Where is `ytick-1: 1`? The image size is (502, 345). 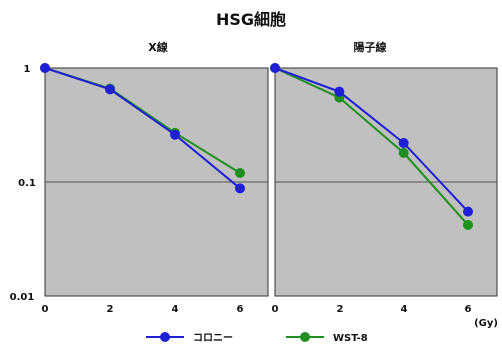 ytick-1: 1 is located at coordinates (27, 69).